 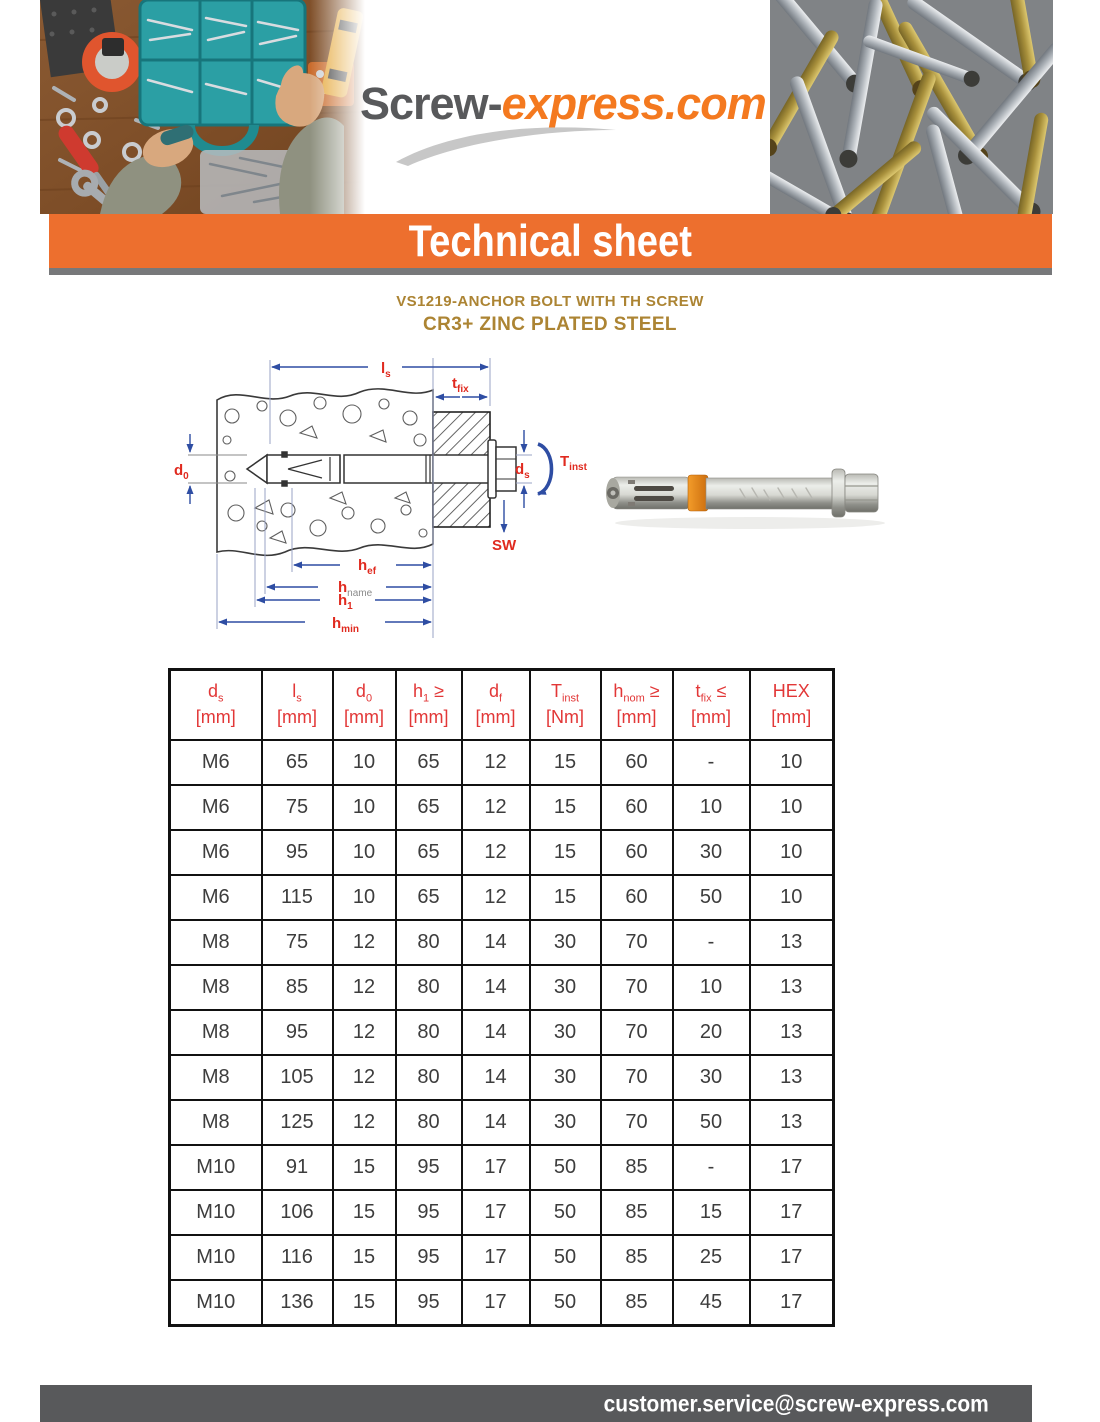 I want to click on dim-label-h1: h1, so click(x=345, y=602).